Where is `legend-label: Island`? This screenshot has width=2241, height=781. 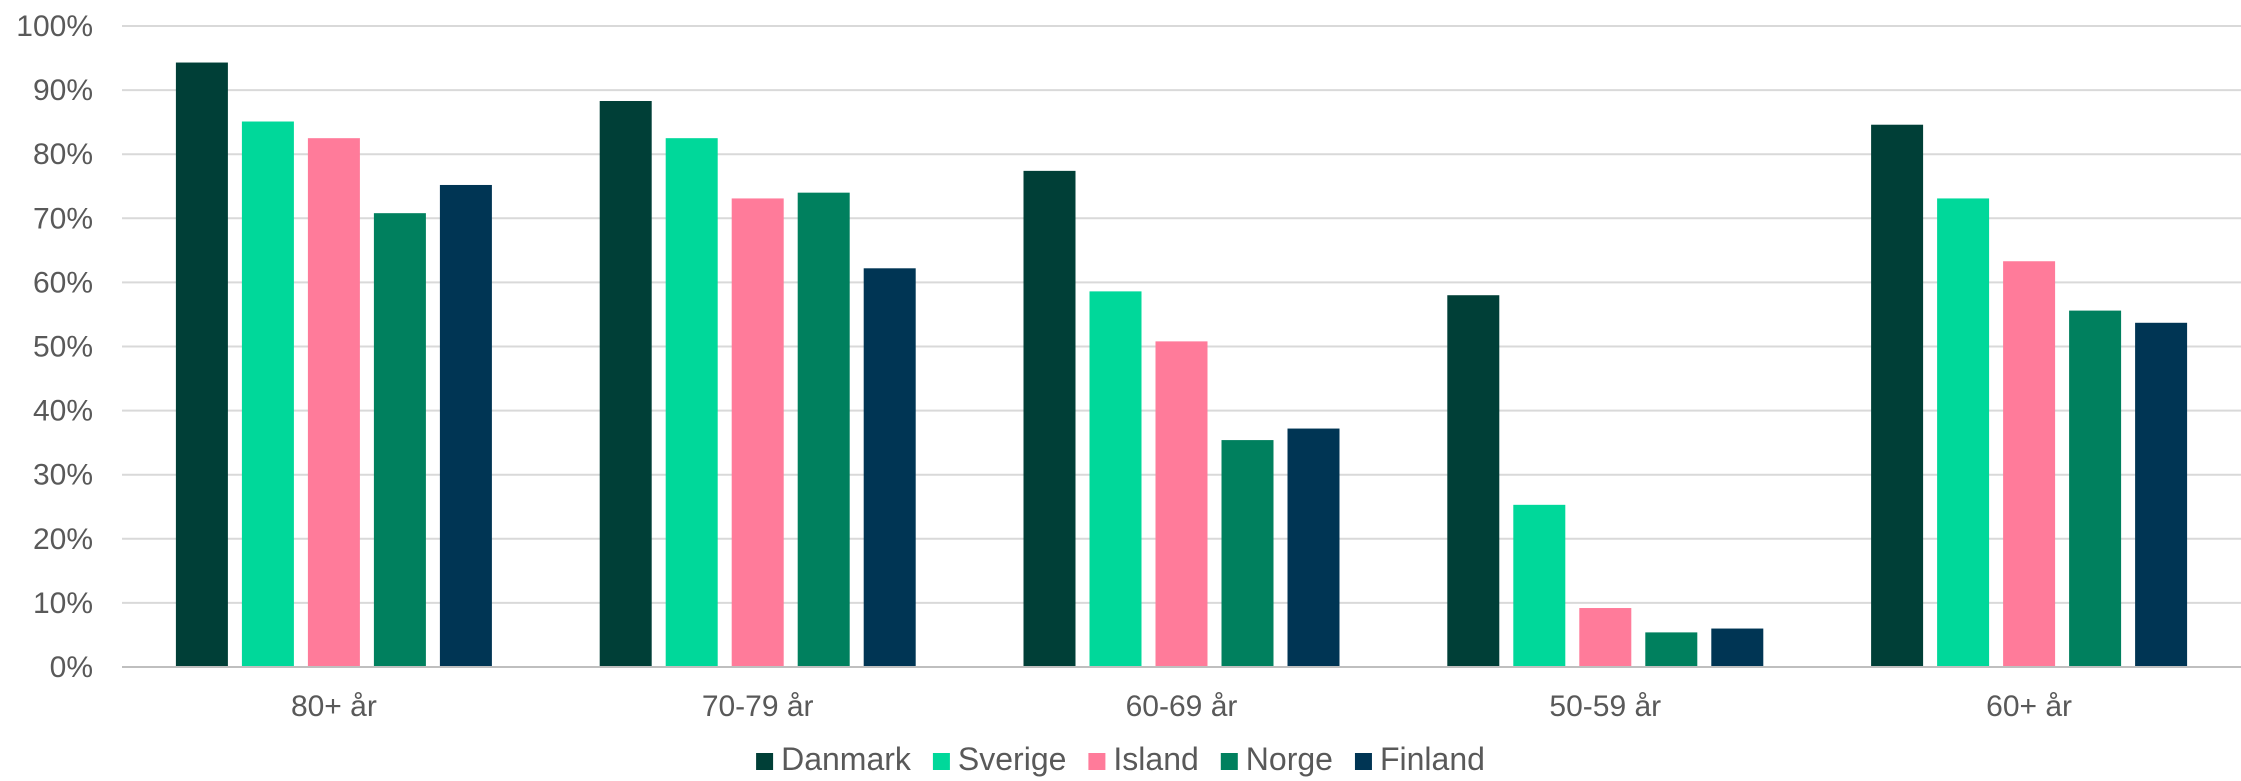 legend-label: Island is located at coordinates (1155, 759).